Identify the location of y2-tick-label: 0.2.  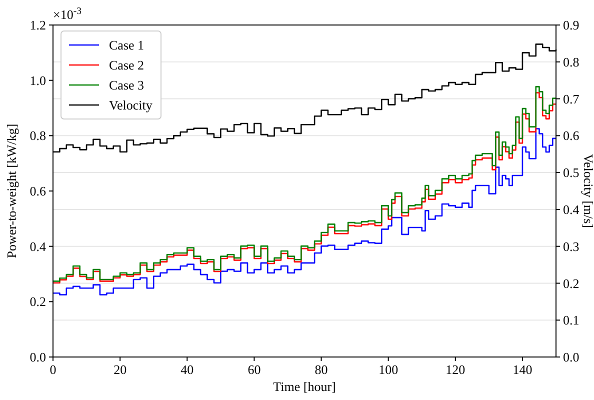
(571, 283).